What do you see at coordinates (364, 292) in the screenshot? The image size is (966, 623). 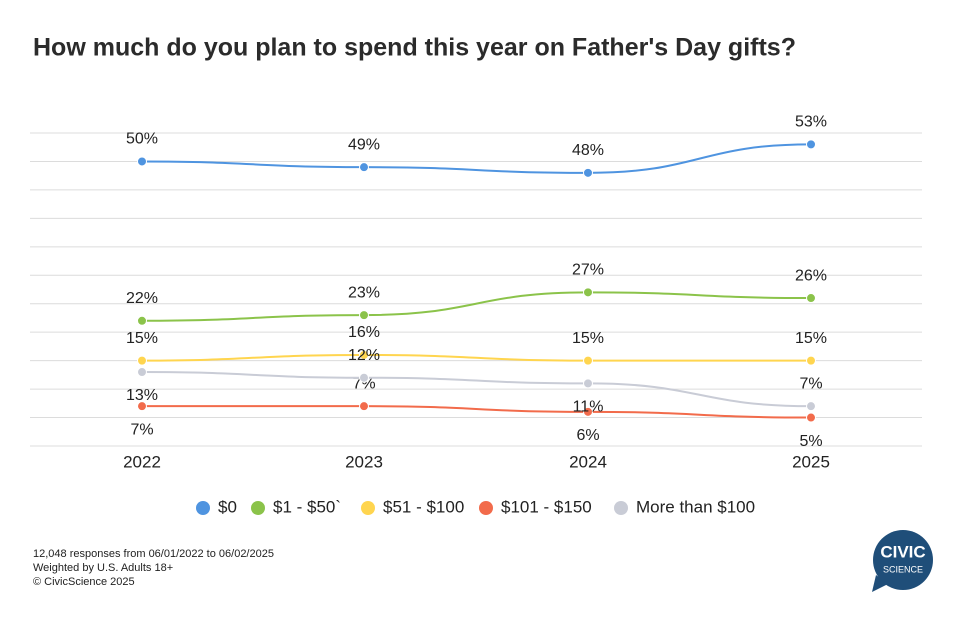 I see `data-label: 23%` at bounding box center [364, 292].